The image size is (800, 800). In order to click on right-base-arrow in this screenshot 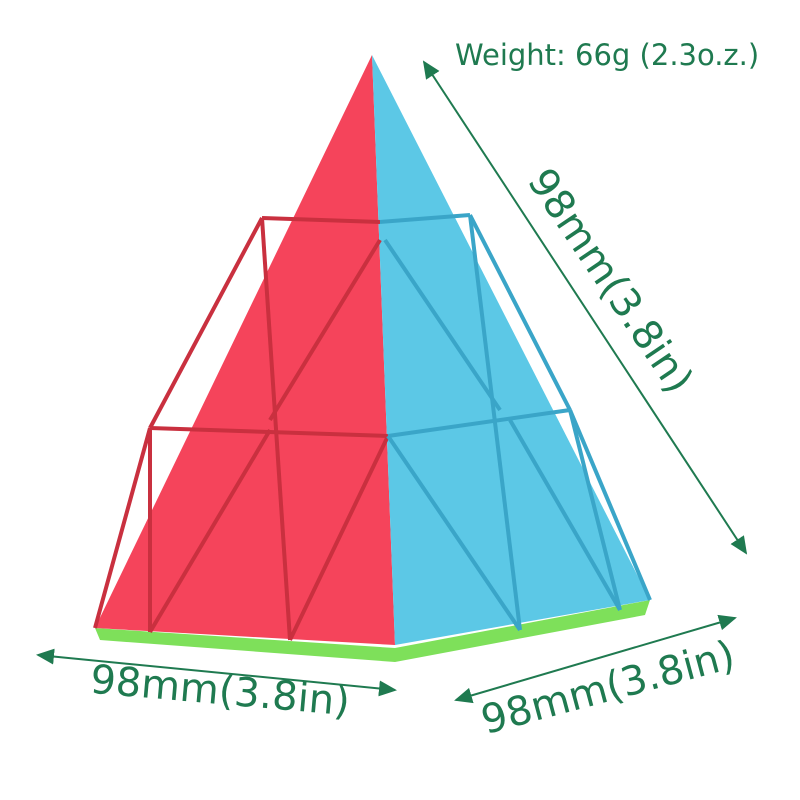, I will do `click(595, 659)`.